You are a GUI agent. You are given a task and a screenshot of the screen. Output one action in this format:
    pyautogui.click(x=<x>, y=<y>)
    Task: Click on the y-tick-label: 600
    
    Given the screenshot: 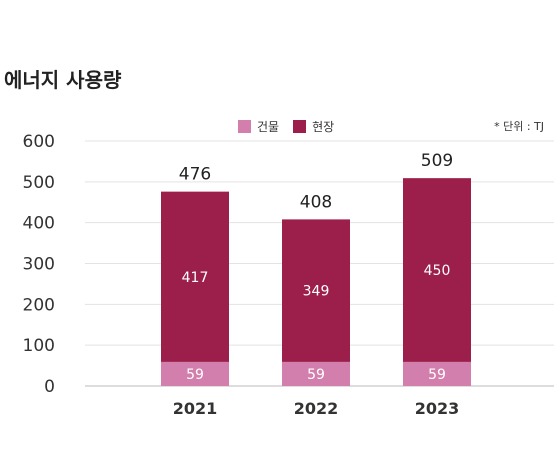 What is the action you would take?
    pyautogui.click(x=39, y=142)
    